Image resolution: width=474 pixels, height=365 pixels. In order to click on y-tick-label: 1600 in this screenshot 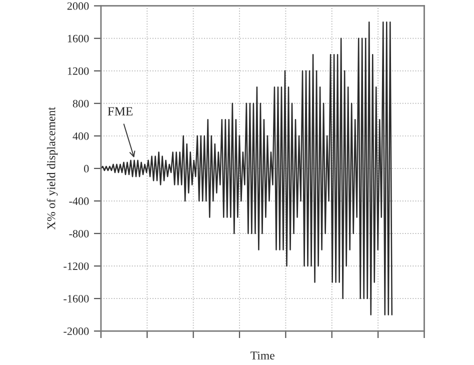, I will do `click(78, 38)`.